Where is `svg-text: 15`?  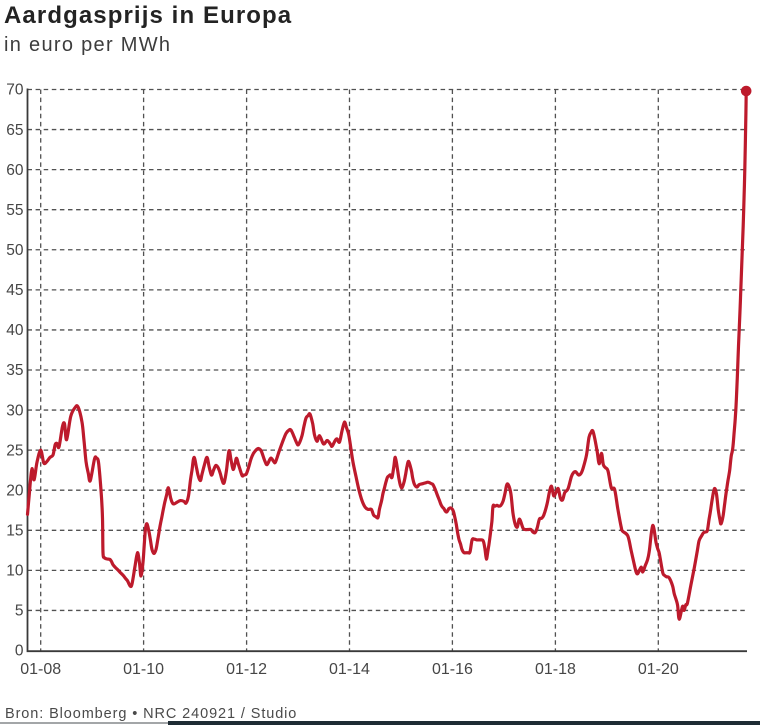 svg-text: 15 is located at coordinates (14, 531).